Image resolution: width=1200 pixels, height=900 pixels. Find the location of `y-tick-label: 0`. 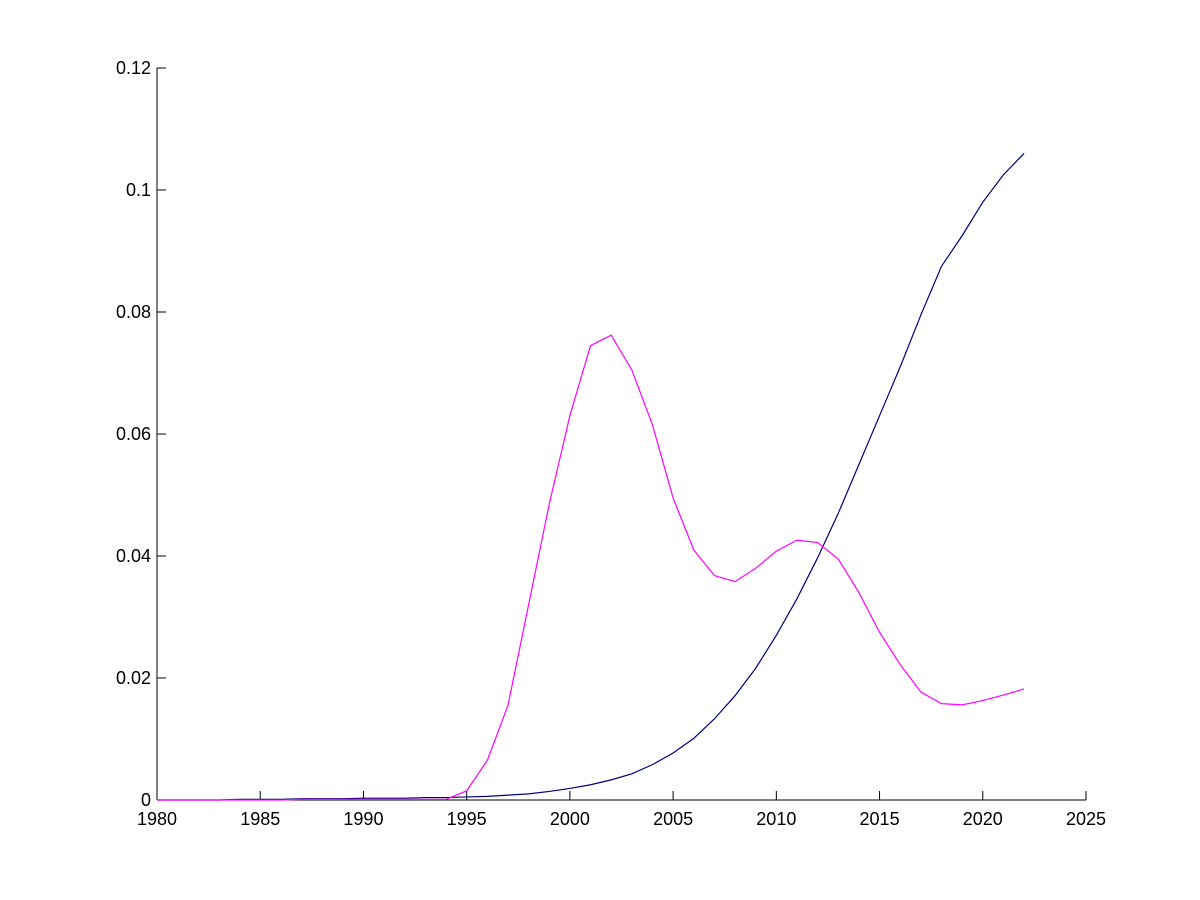

y-tick-label: 0 is located at coordinates (146, 800).